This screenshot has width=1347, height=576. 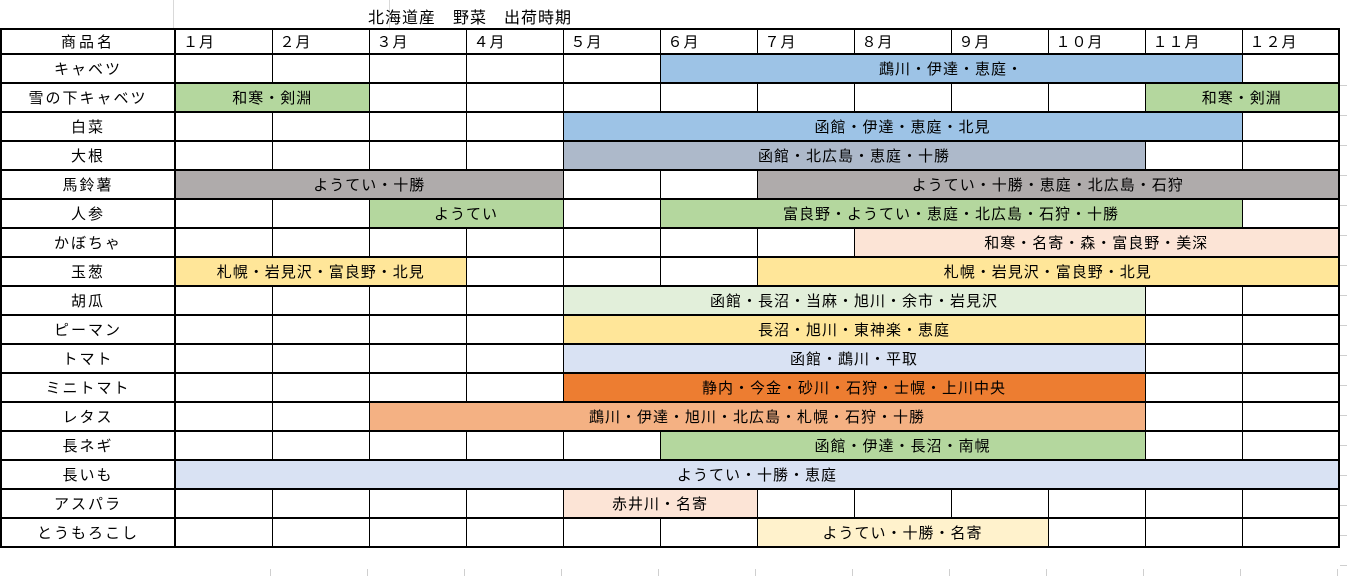 What do you see at coordinates (611, 41) in the screenshot?
I see `column-header-month-5: ５月` at bounding box center [611, 41].